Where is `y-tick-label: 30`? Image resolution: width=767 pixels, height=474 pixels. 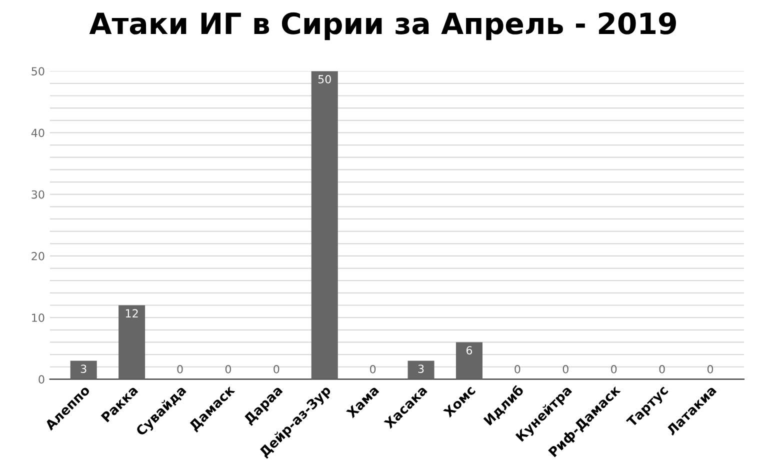
y-tick-label: 30 is located at coordinates (38, 194).